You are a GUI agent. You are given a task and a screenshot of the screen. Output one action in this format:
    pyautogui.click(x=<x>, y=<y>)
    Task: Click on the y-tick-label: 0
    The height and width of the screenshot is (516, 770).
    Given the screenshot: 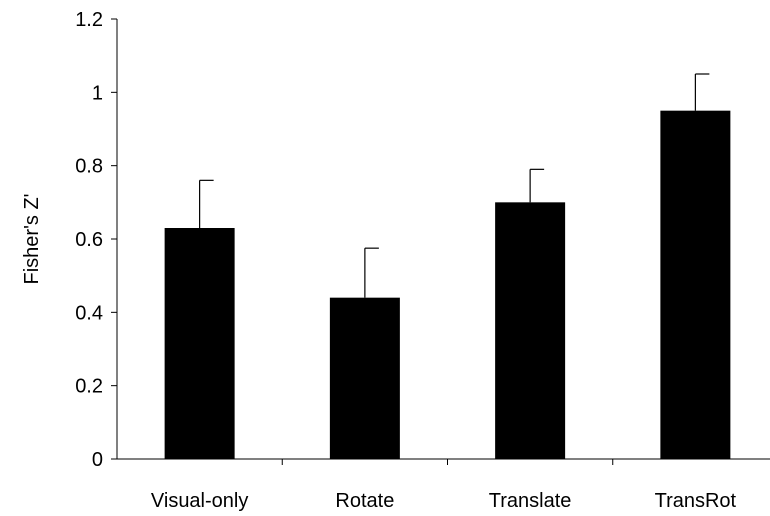 What is the action you would take?
    pyautogui.click(x=97, y=460)
    